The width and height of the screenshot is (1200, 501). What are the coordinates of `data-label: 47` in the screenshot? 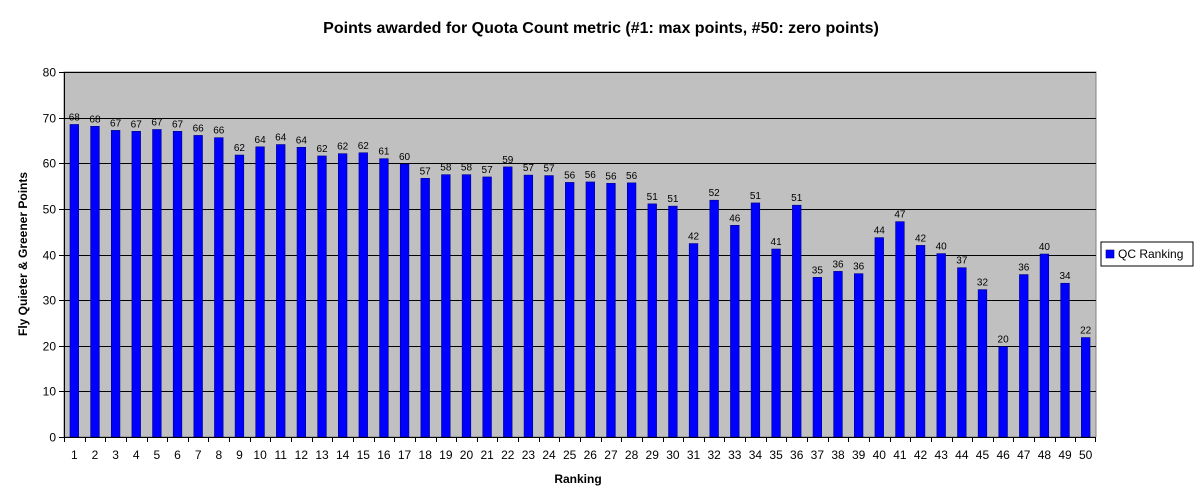 It's located at (900, 215).